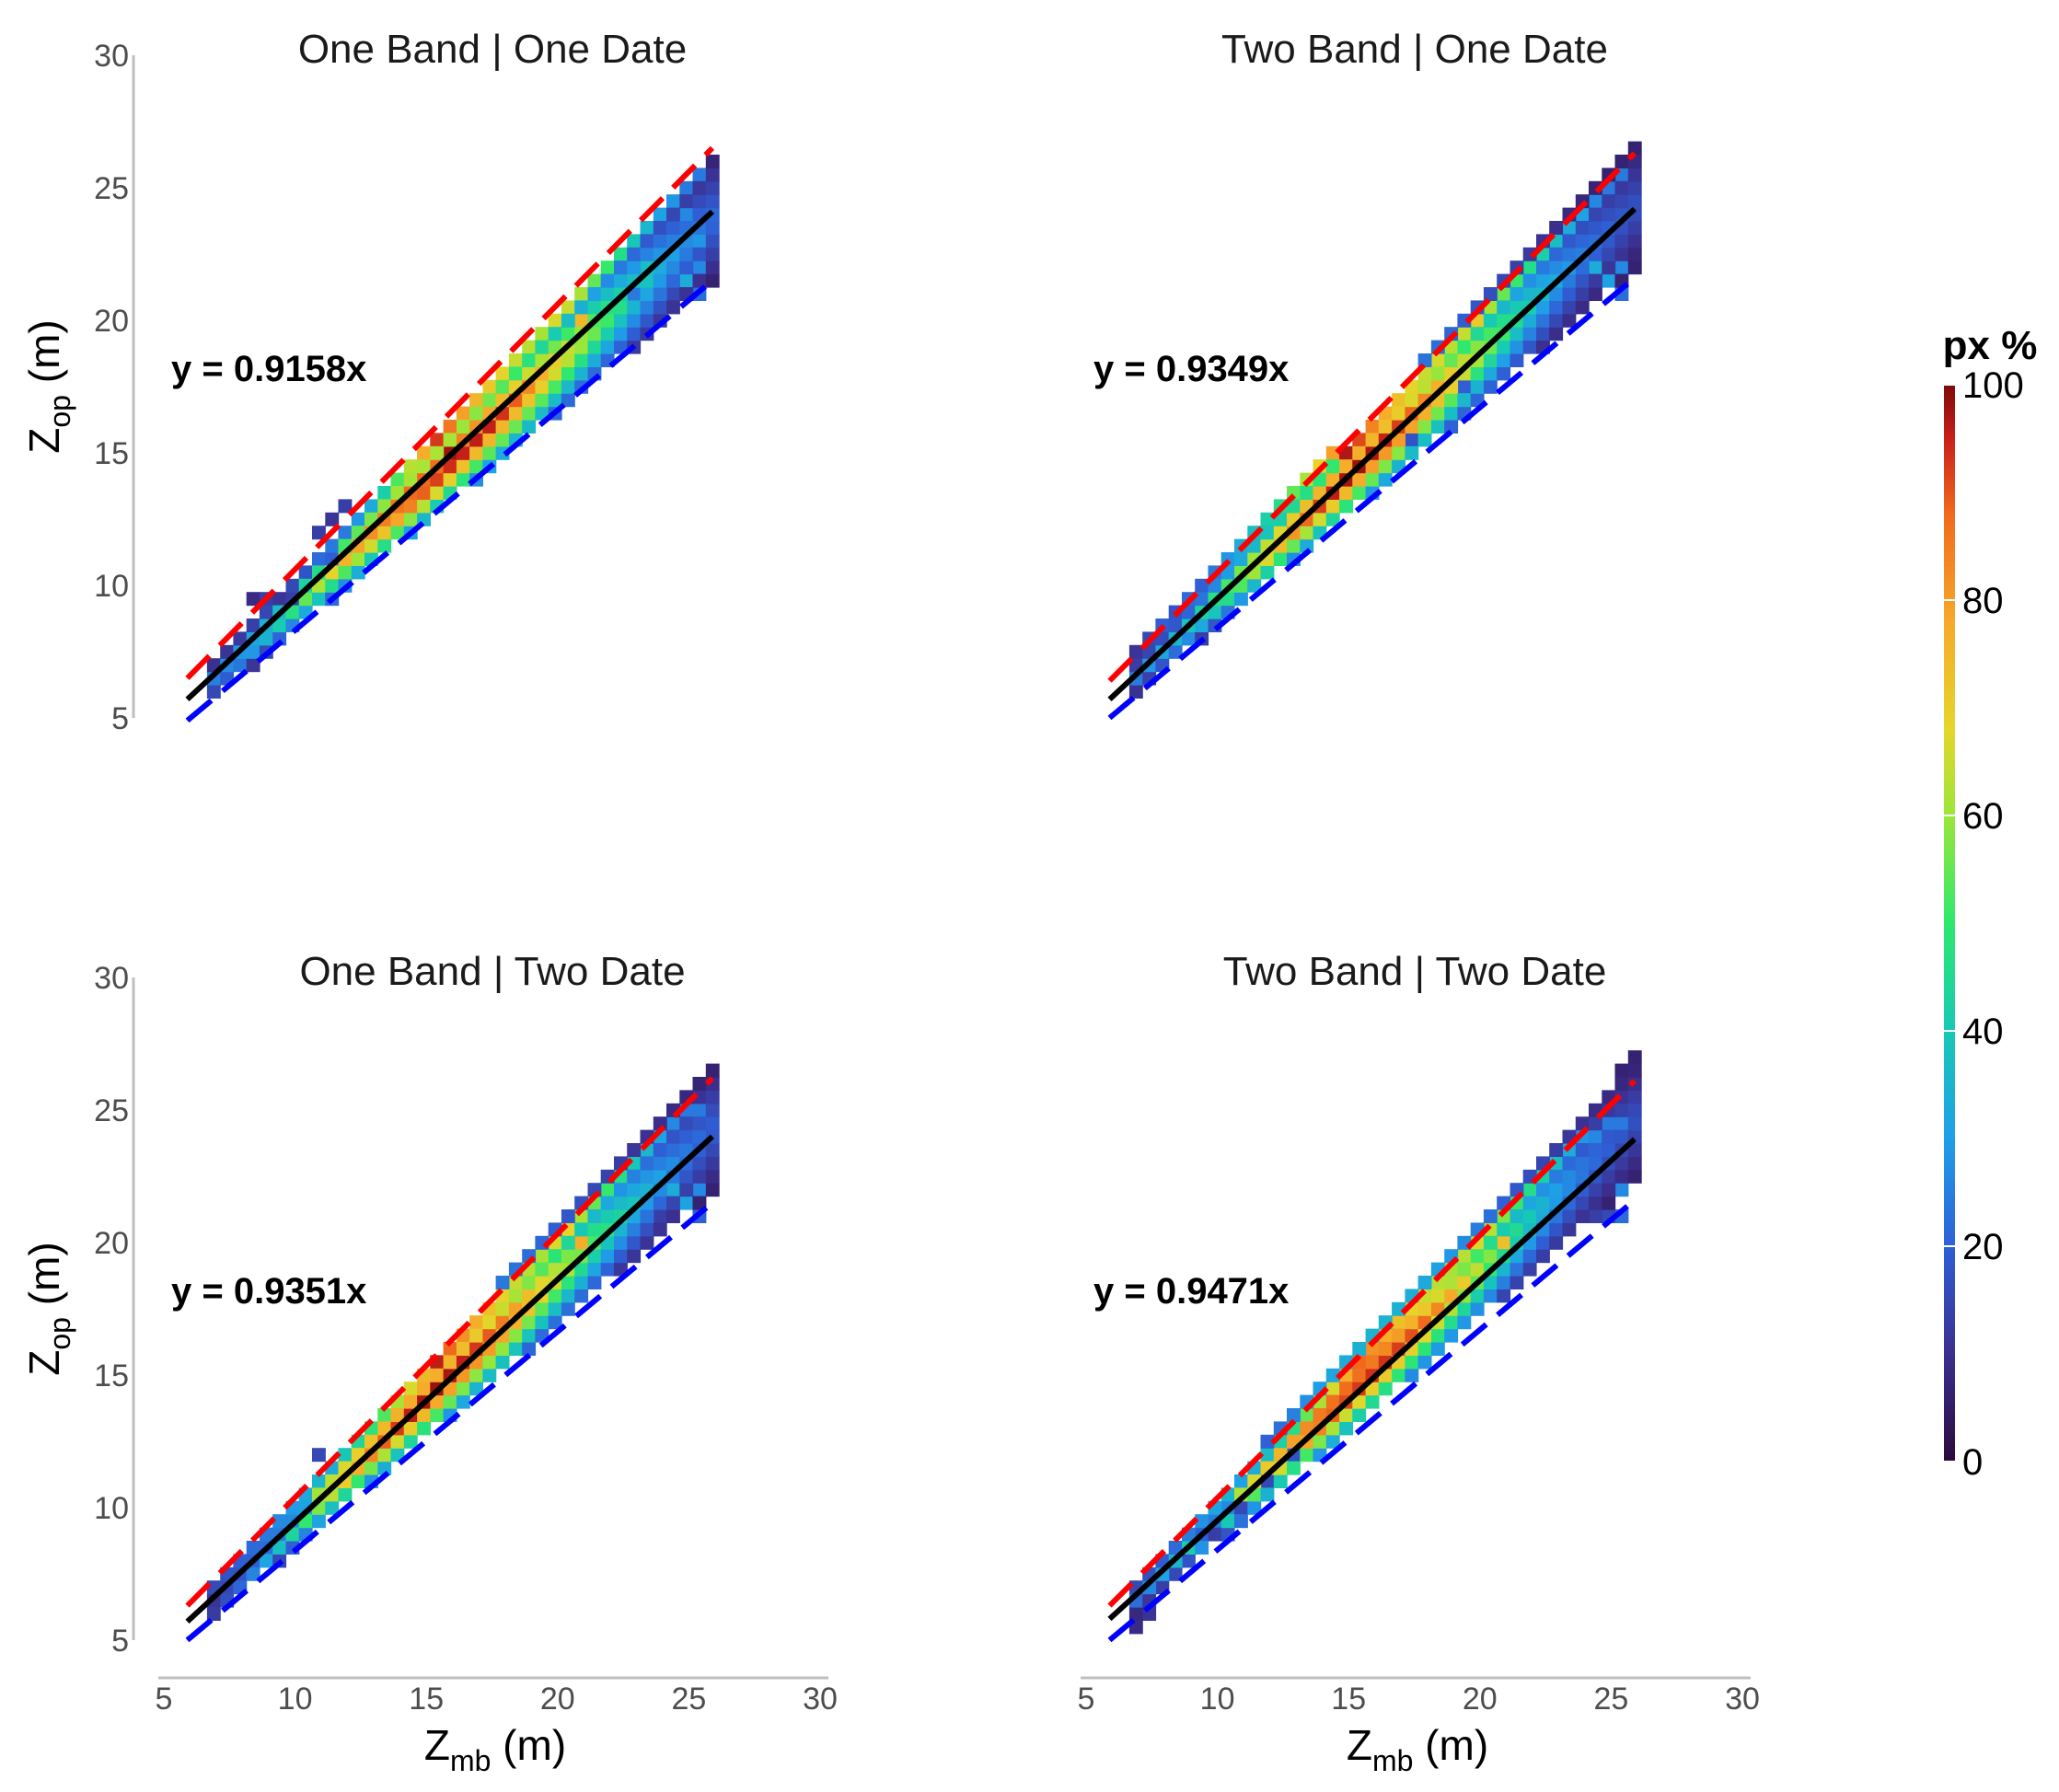 Image resolution: width=2059 pixels, height=1792 pixels. What do you see at coordinates (492, 972) in the screenshot?
I see `panel-title: One Band | Two Date` at bounding box center [492, 972].